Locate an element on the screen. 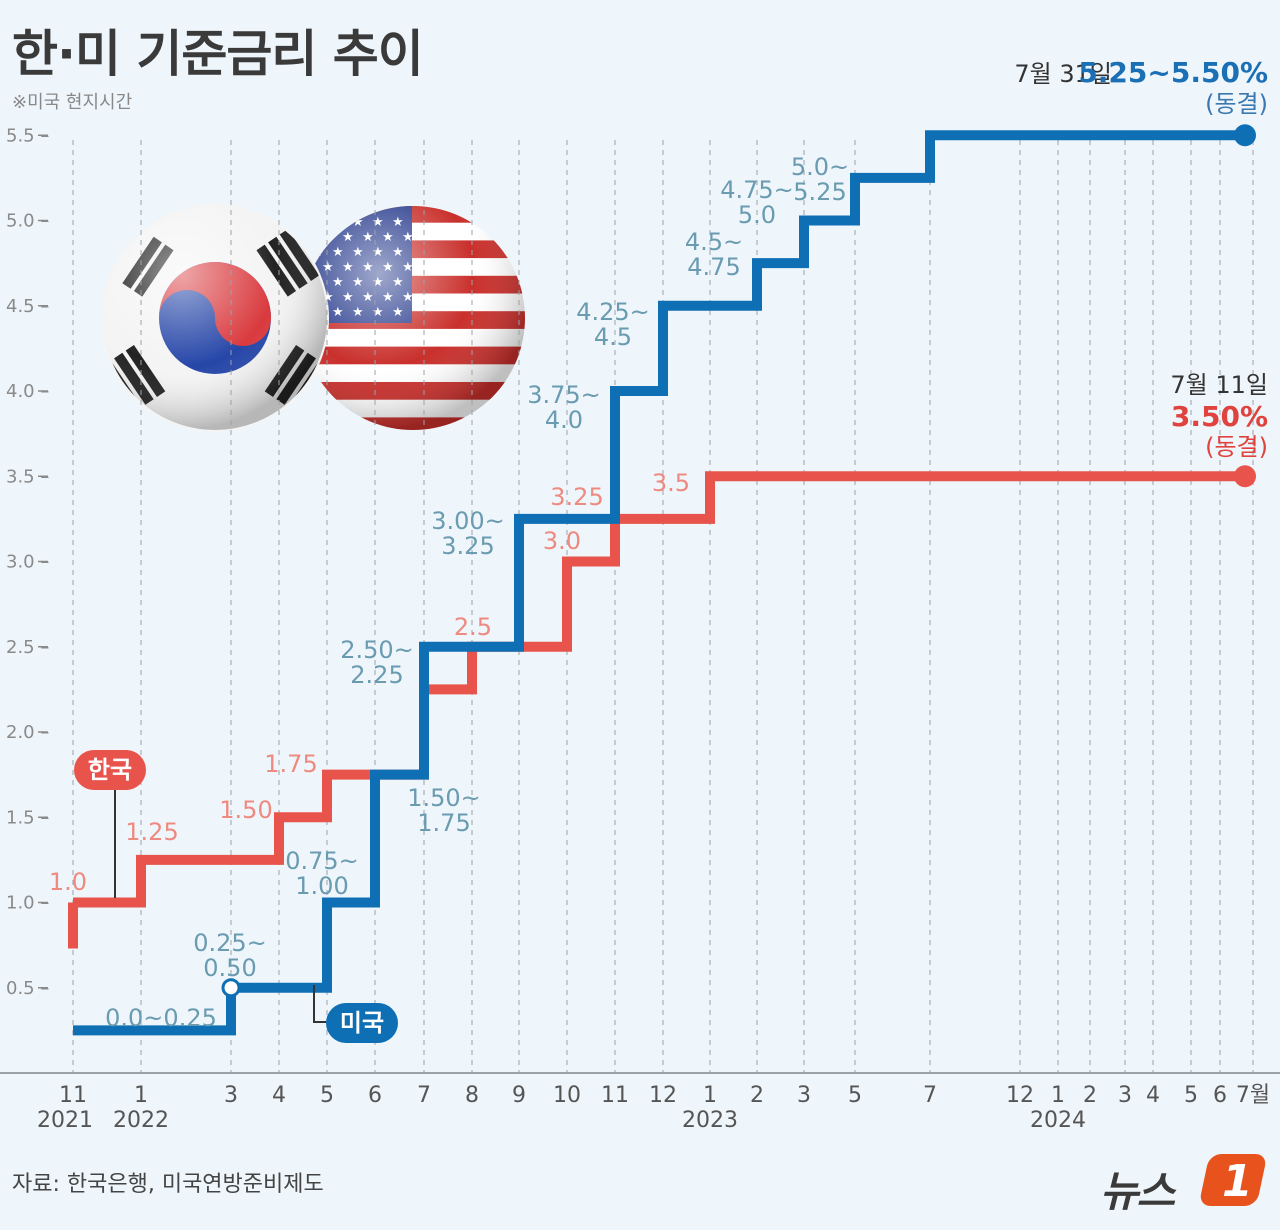 Image resolution: width=1280 pixels, height=1230 pixels. us-step-label: 0.25~ is located at coordinates (230, 943).